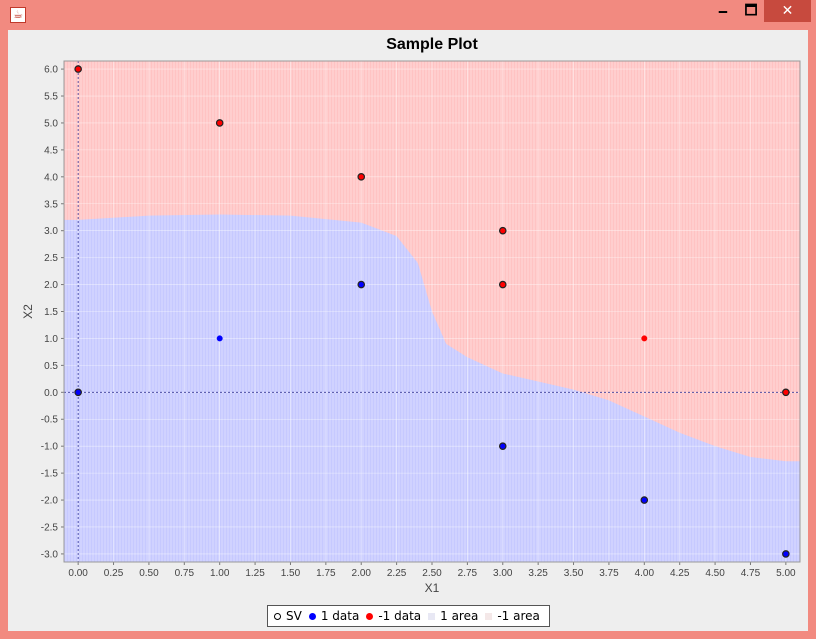 The height and width of the screenshot is (639, 816). Describe the element at coordinates (432, 616) in the screenshot. I see `blue-area-swatch-icon` at that location.